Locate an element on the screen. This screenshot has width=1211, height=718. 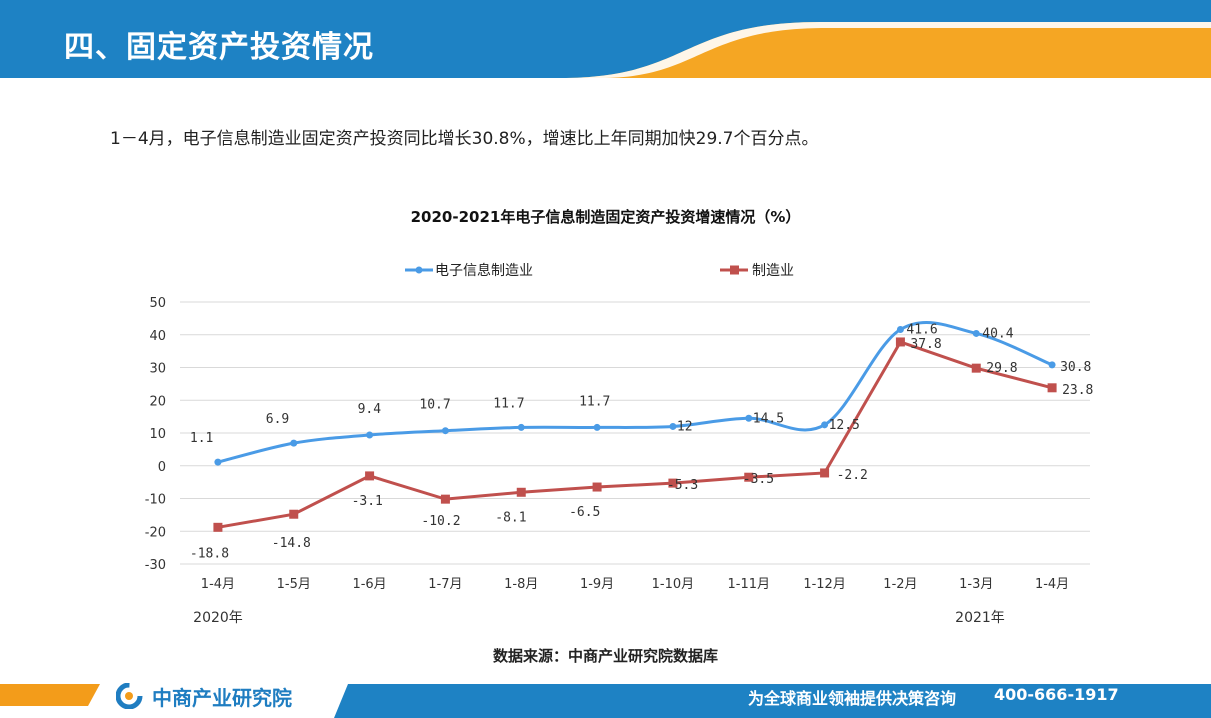
data-label-manufacturing: -14.8 is located at coordinates (291, 543).